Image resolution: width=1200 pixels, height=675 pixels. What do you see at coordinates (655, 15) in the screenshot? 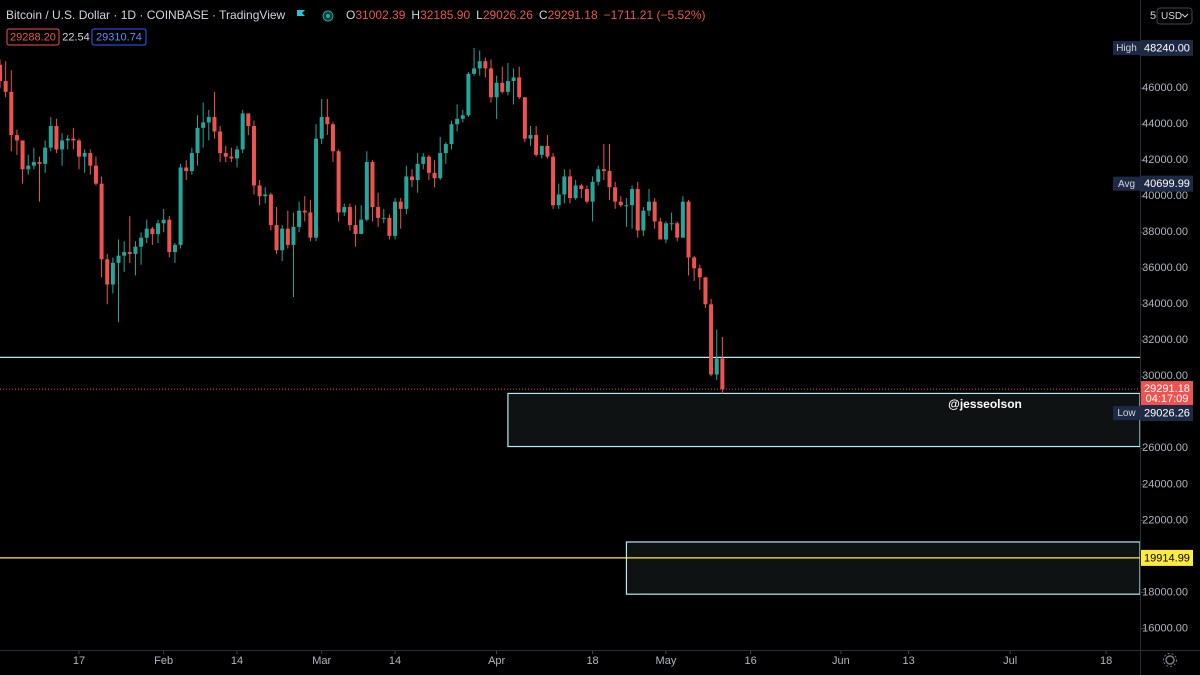
I see `change: −1711.21 (−5.52%)` at bounding box center [655, 15].